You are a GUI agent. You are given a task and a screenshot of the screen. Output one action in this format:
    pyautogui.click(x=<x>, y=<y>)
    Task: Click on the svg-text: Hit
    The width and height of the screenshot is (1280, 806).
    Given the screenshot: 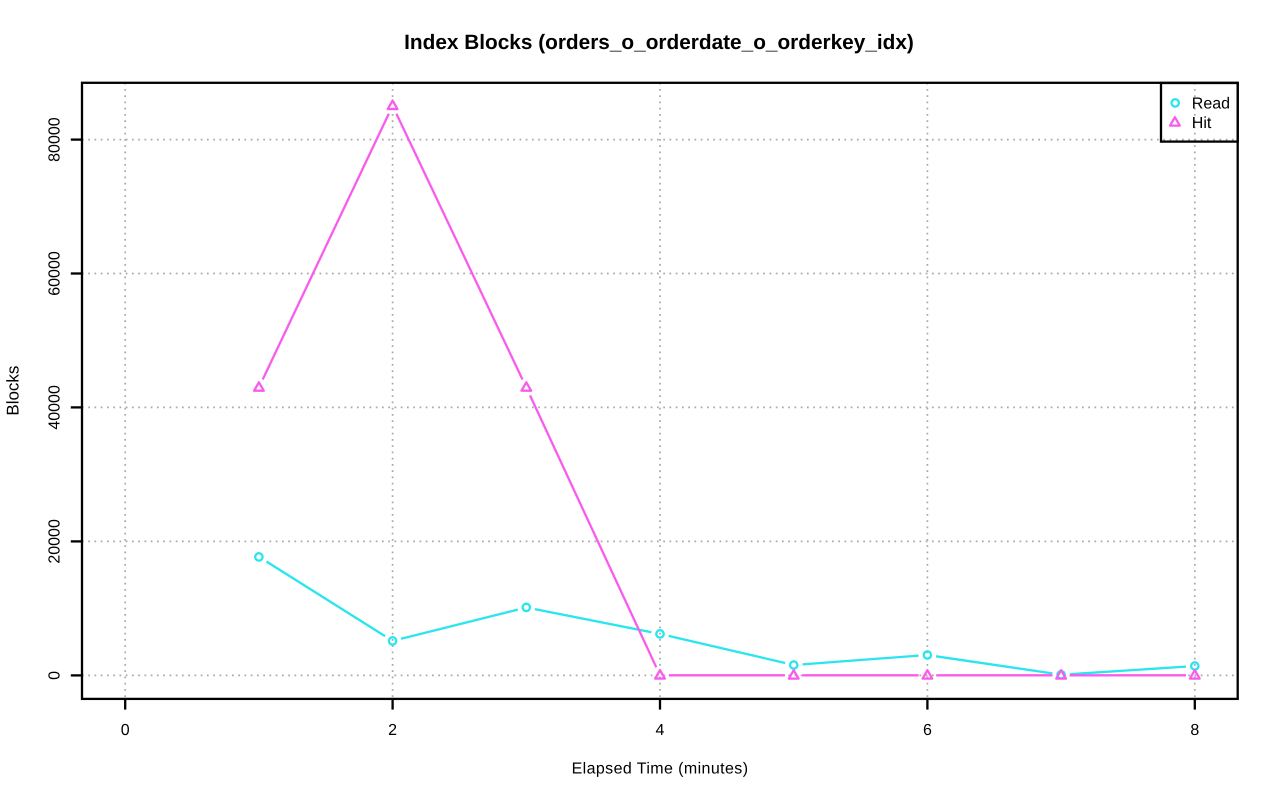 What is the action you would take?
    pyautogui.click(x=1202, y=123)
    